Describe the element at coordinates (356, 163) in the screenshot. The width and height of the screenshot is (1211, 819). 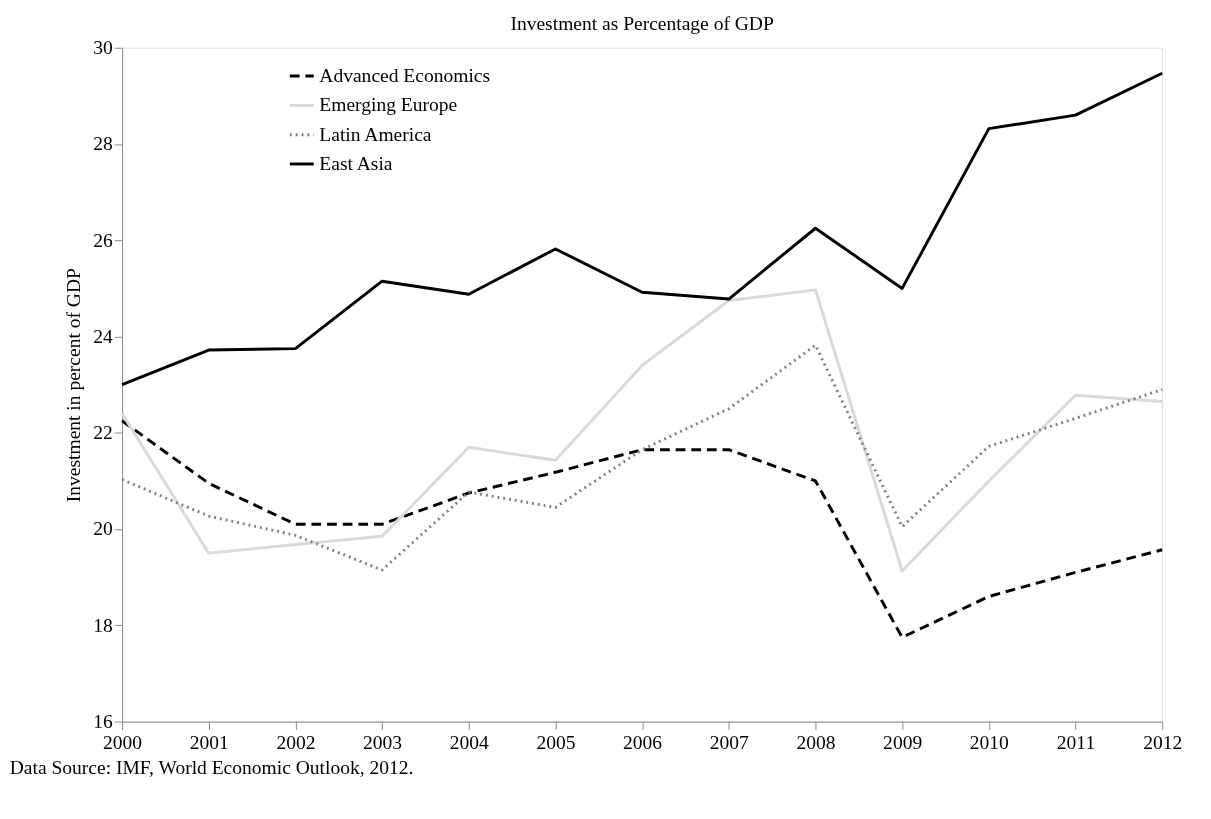
I see `legend-label: East Asia` at that location.